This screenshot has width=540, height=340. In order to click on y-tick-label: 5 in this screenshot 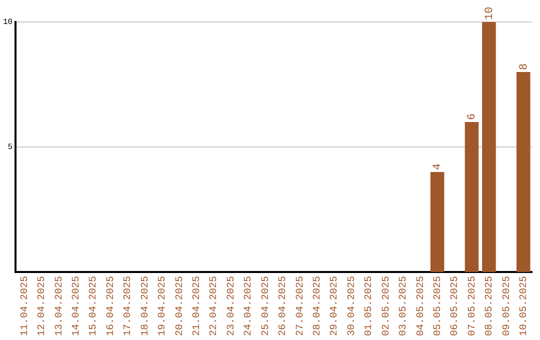, I will do `click(10, 147)`.